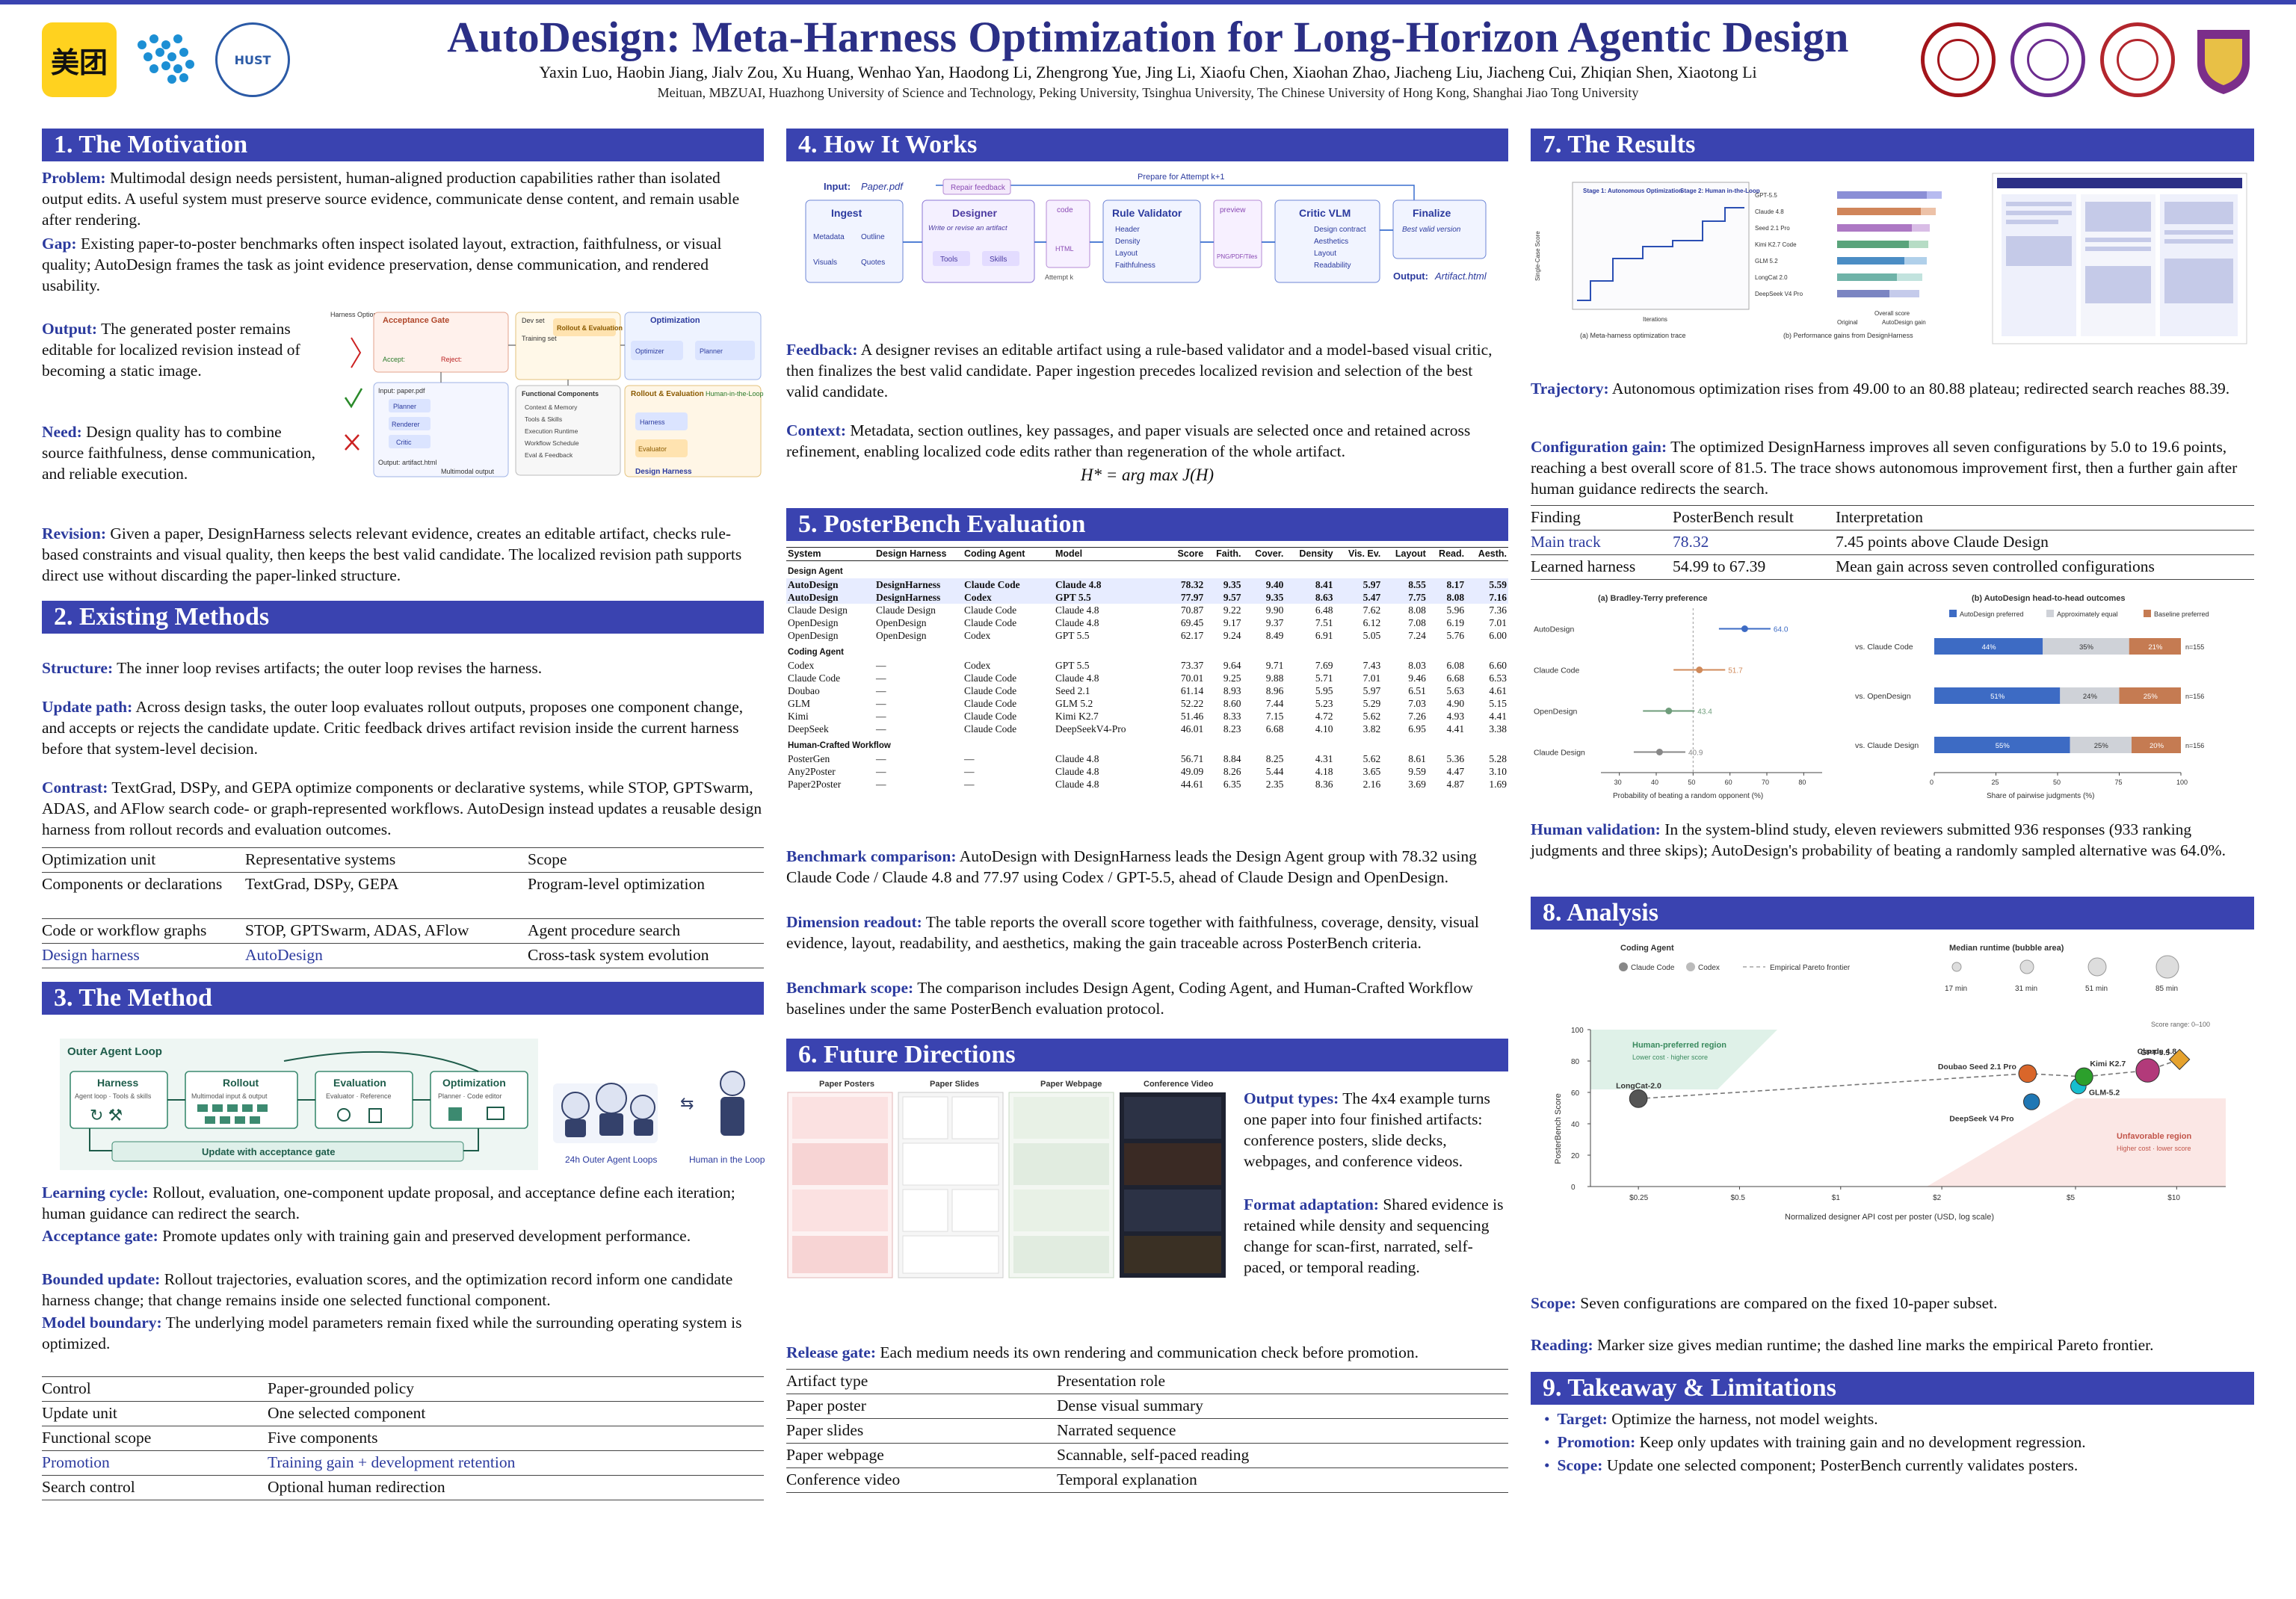 The width and height of the screenshot is (2296, 1599). What do you see at coordinates (1128, 230) in the screenshot?
I see `svg-text: Header` at bounding box center [1128, 230].